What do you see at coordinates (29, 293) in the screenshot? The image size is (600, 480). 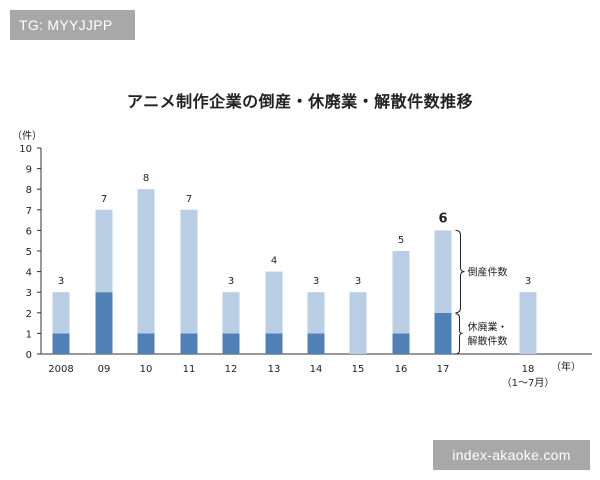 I see `y-tick-label: 3` at bounding box center [29, 293].